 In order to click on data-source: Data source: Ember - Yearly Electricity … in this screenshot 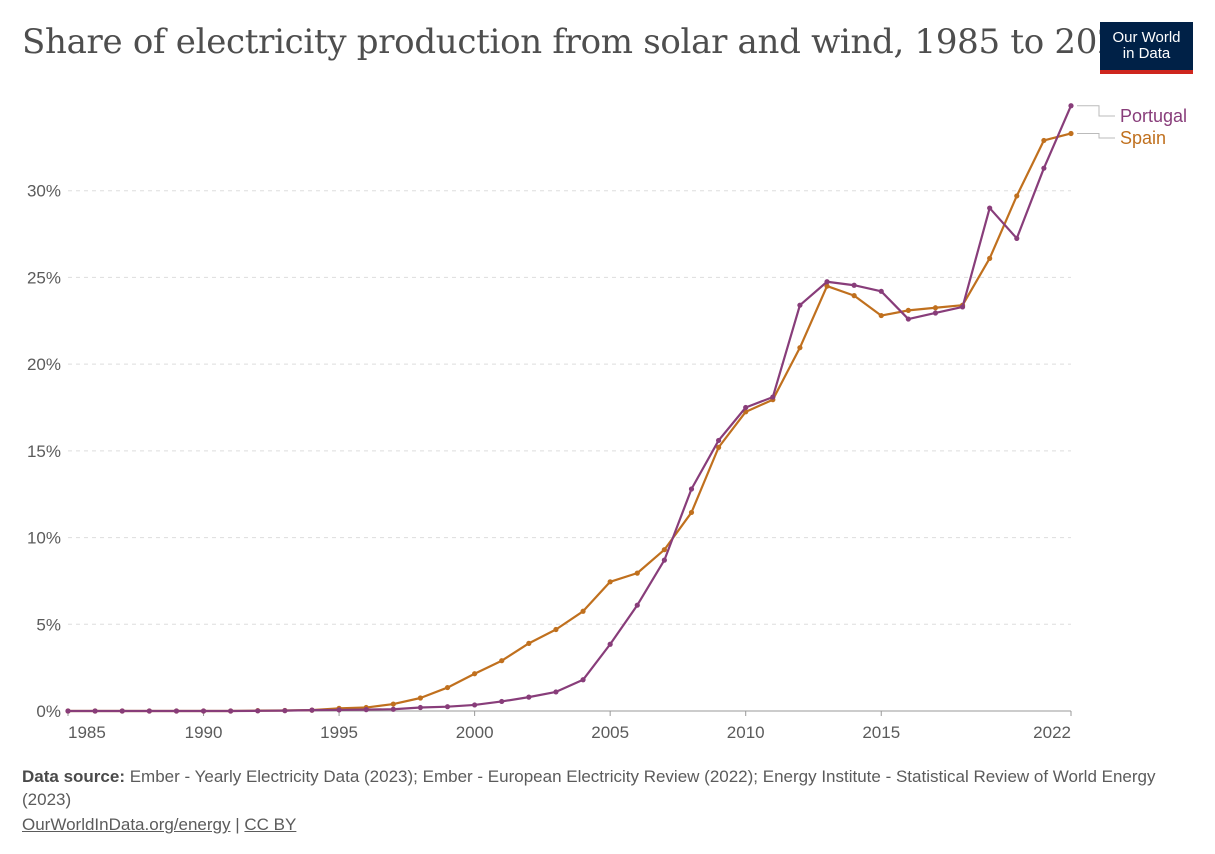, I will do `click(607, 788)`.